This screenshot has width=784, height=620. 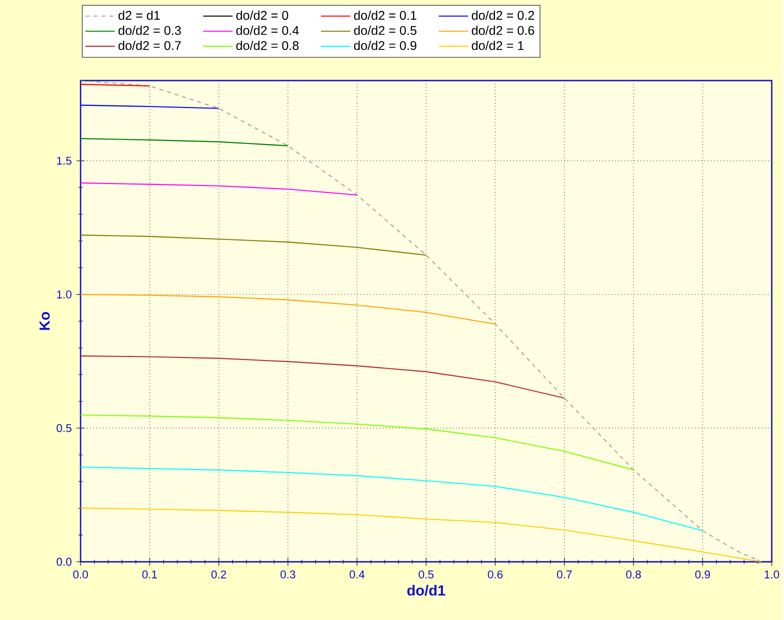 What do you see at coordinates (267, 45) in the screenshot?
I see `legend-label: do/d2 = 0.8` at bounding box center [267, 45].